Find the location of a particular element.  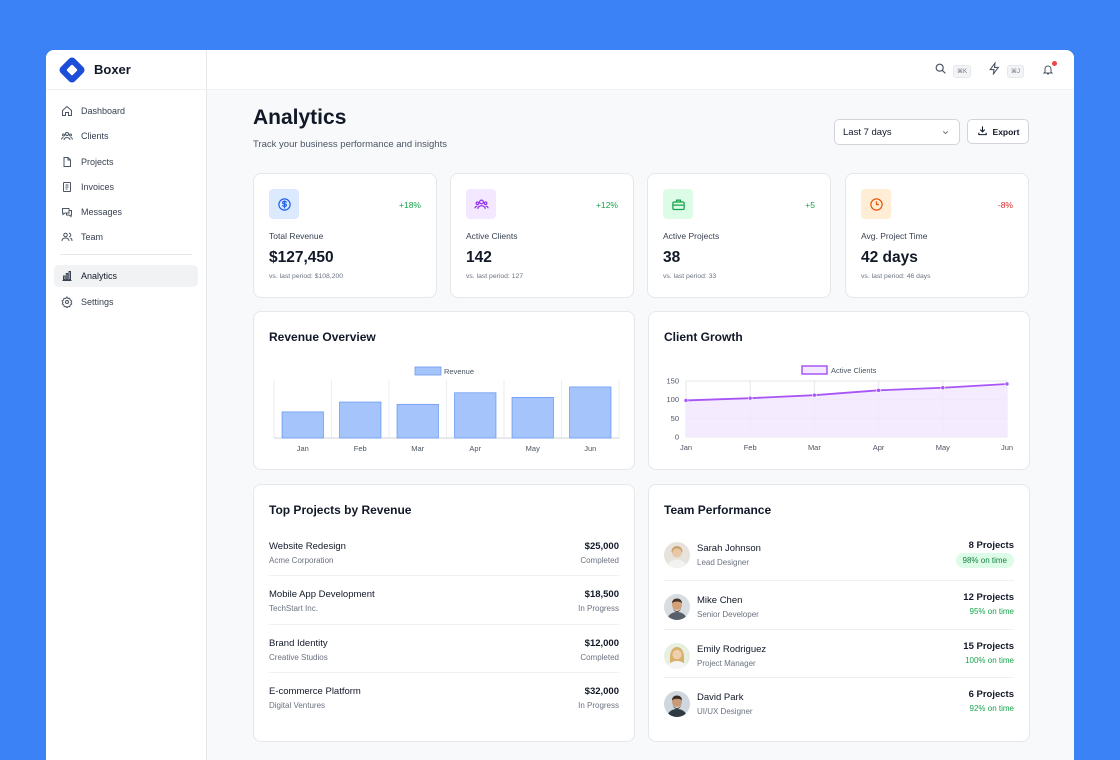

y-tick-label: 100 is located at coordinates (672, 399).